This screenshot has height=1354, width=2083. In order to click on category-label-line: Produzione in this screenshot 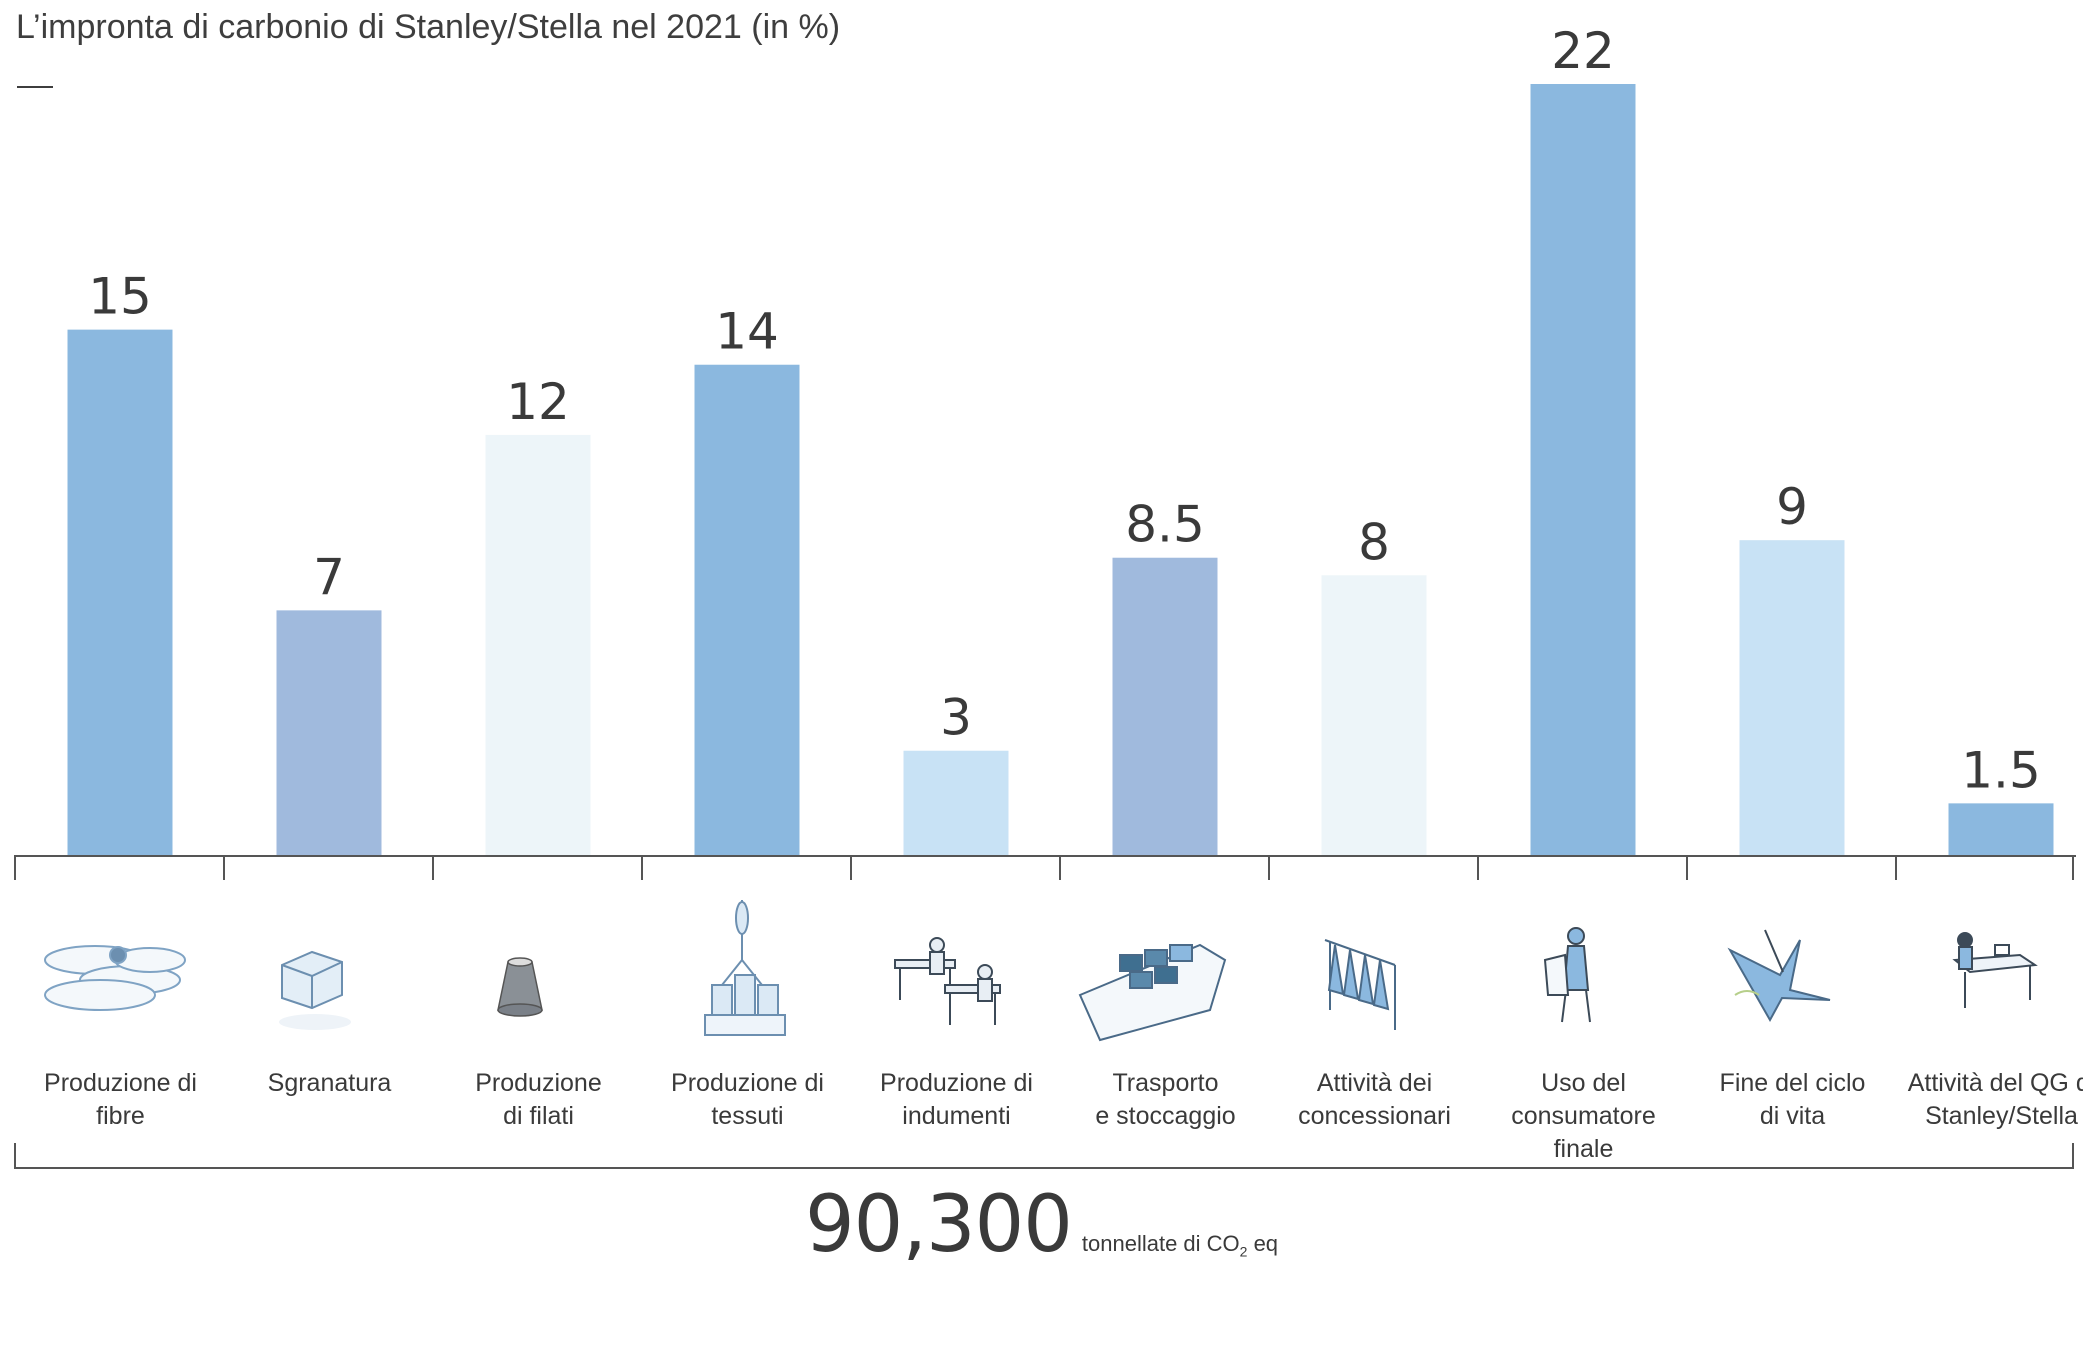, I will do `click(538, 1083)`.